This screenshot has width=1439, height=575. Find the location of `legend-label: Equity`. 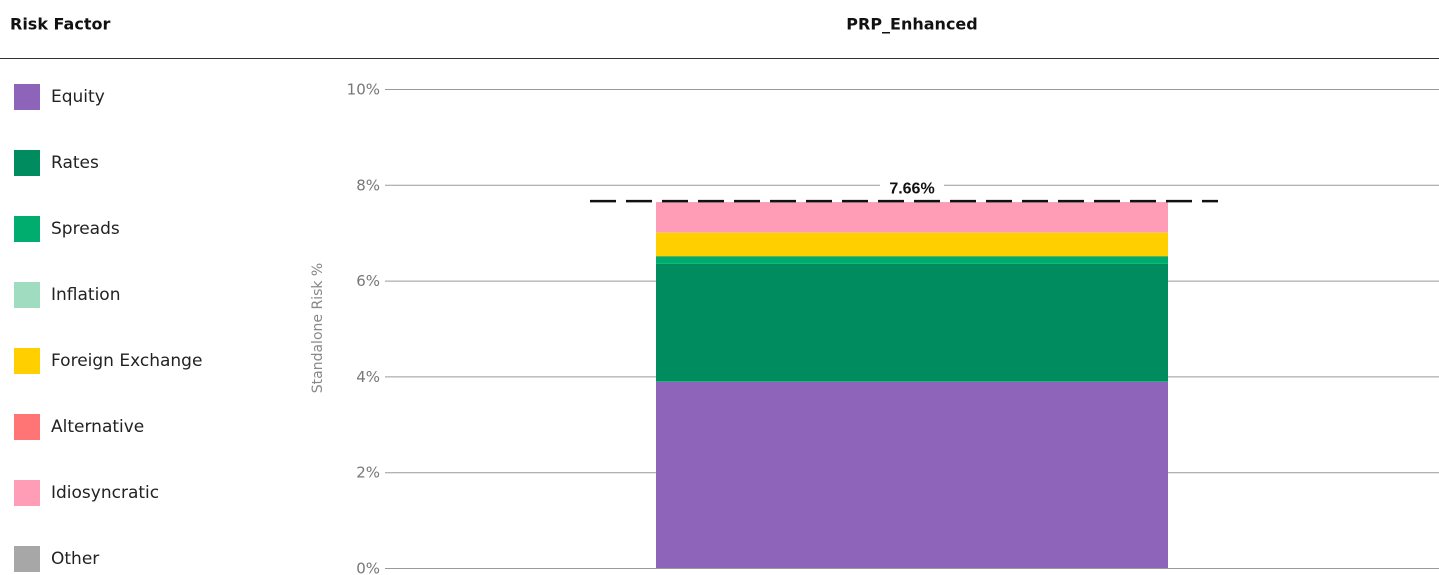

legend-label: Equity is located at coordinates (78, 97).